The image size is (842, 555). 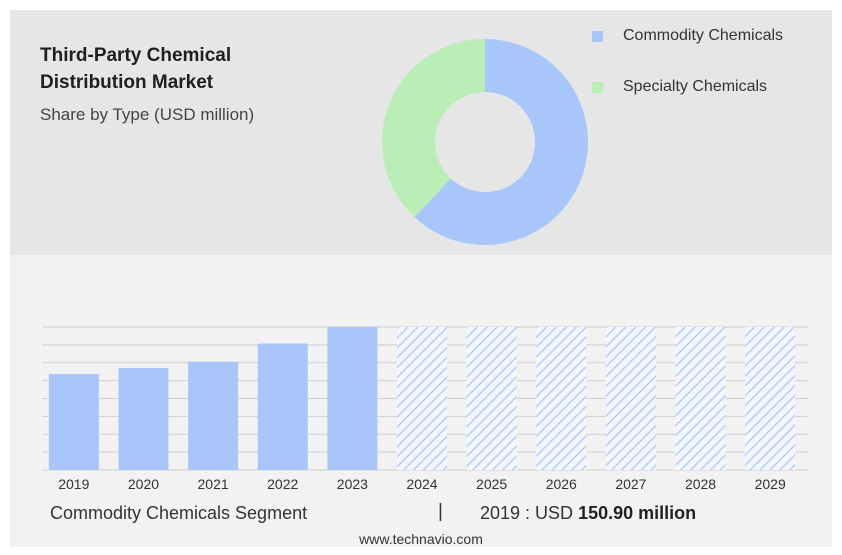 I want to click on donut-slice-commodity-chemicals, so click(x=501, y=142).